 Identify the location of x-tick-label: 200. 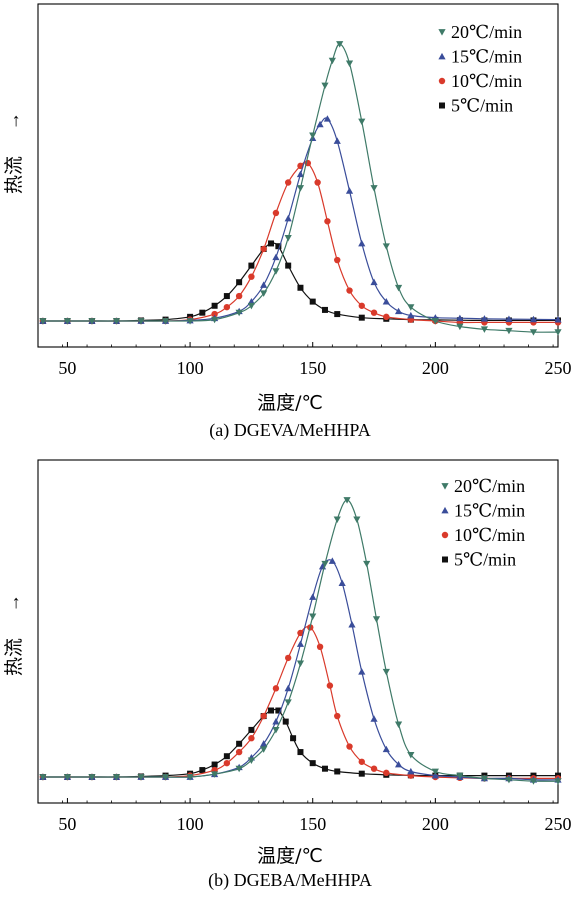
(435, 824).